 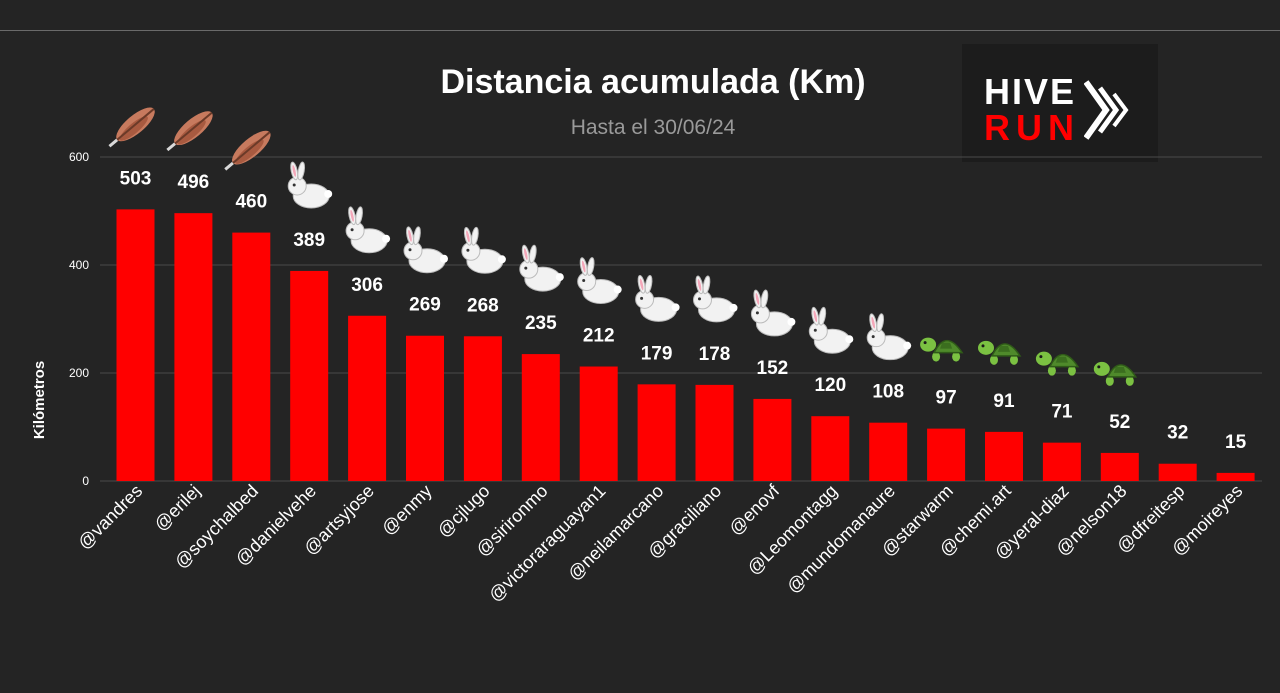 I want to click on value-label: 97, so click(x=946, y=398).